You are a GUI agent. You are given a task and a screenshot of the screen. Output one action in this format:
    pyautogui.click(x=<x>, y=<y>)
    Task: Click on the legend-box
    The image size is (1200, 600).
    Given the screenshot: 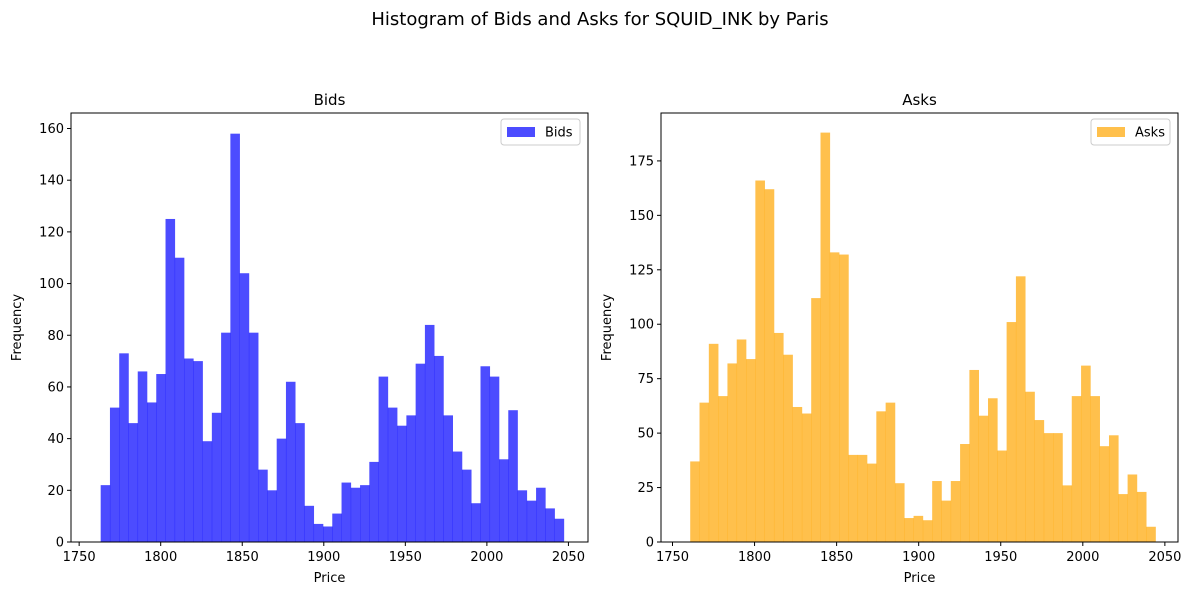 What is the action you would take?
    pyautogui.click(x=1130, y=132)
    